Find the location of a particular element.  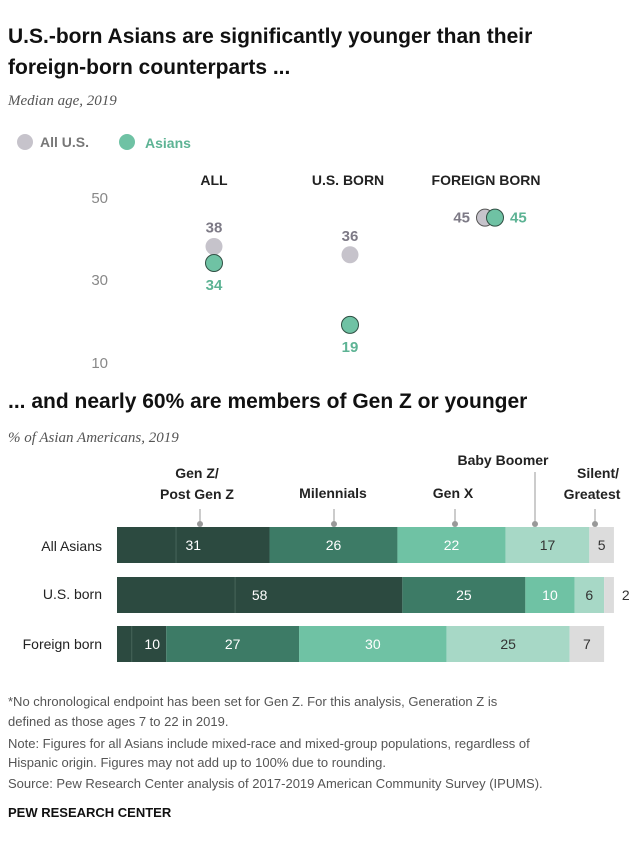

dot-all-us-all is located at coordinates (214, 246).